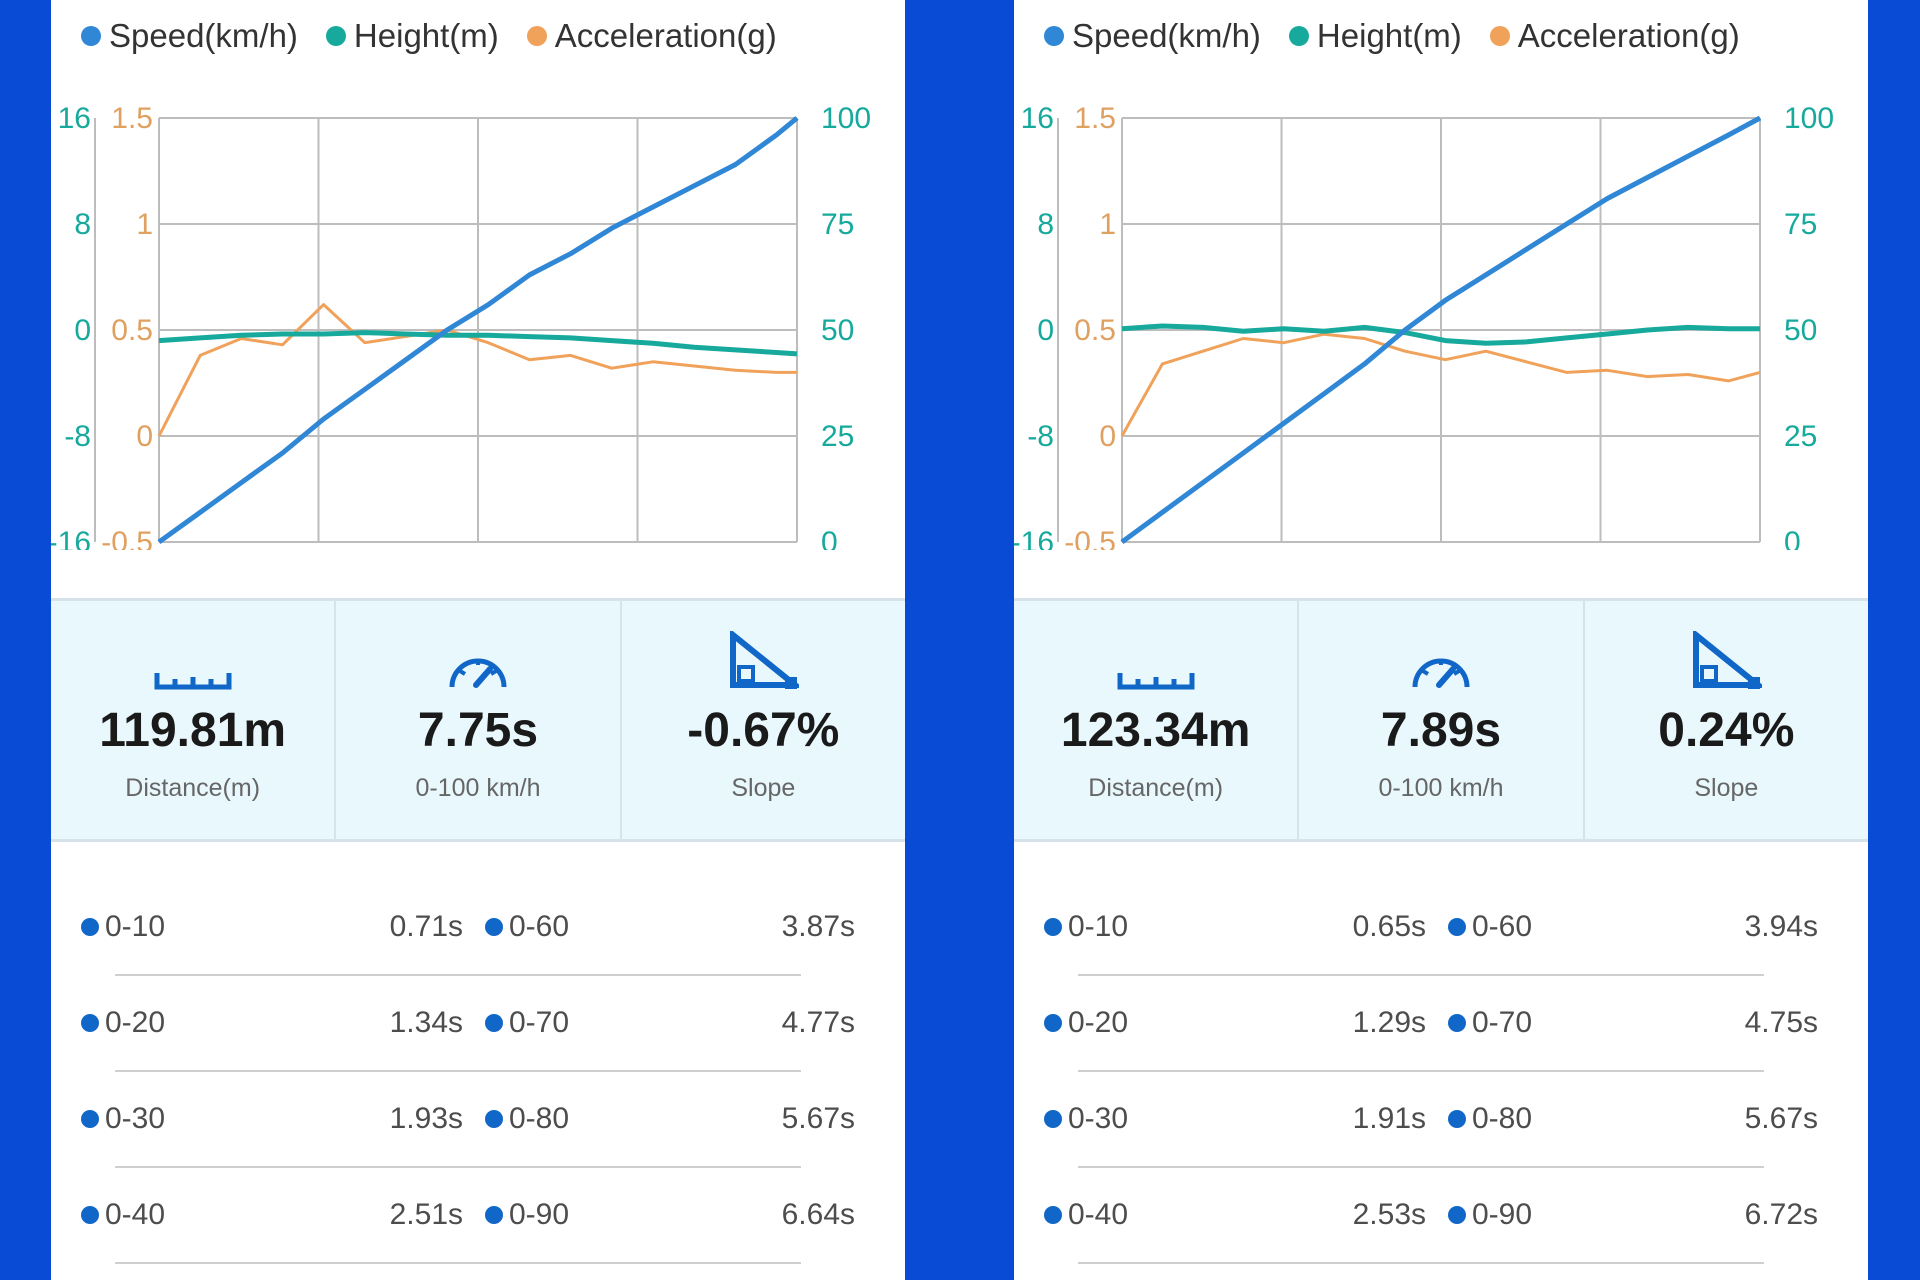  What do you see at coordinates (763, 720) in the screenshot?
I see `stat-slope: -0.67% Slope` at bounding box center [763, 720].